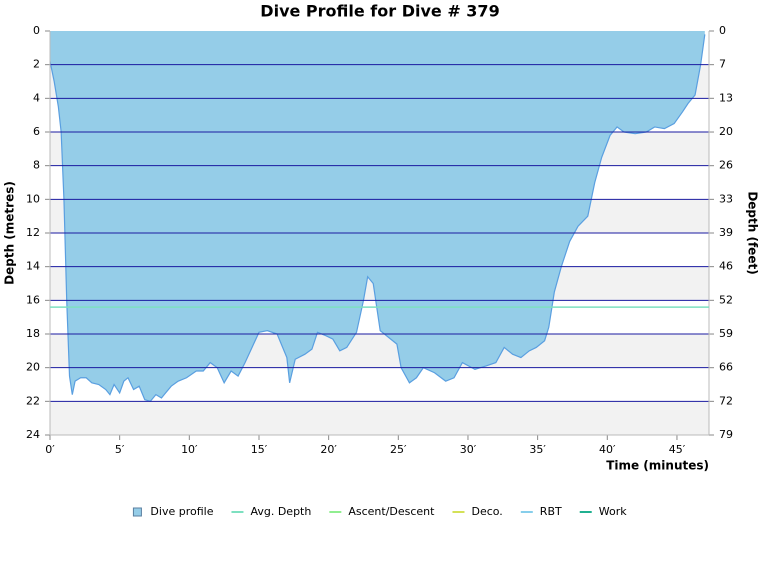  What do you see at coordinates (726, 299) in the screenshot?
I see `y2-tick-label: 52` at bounding box center [726, 299].